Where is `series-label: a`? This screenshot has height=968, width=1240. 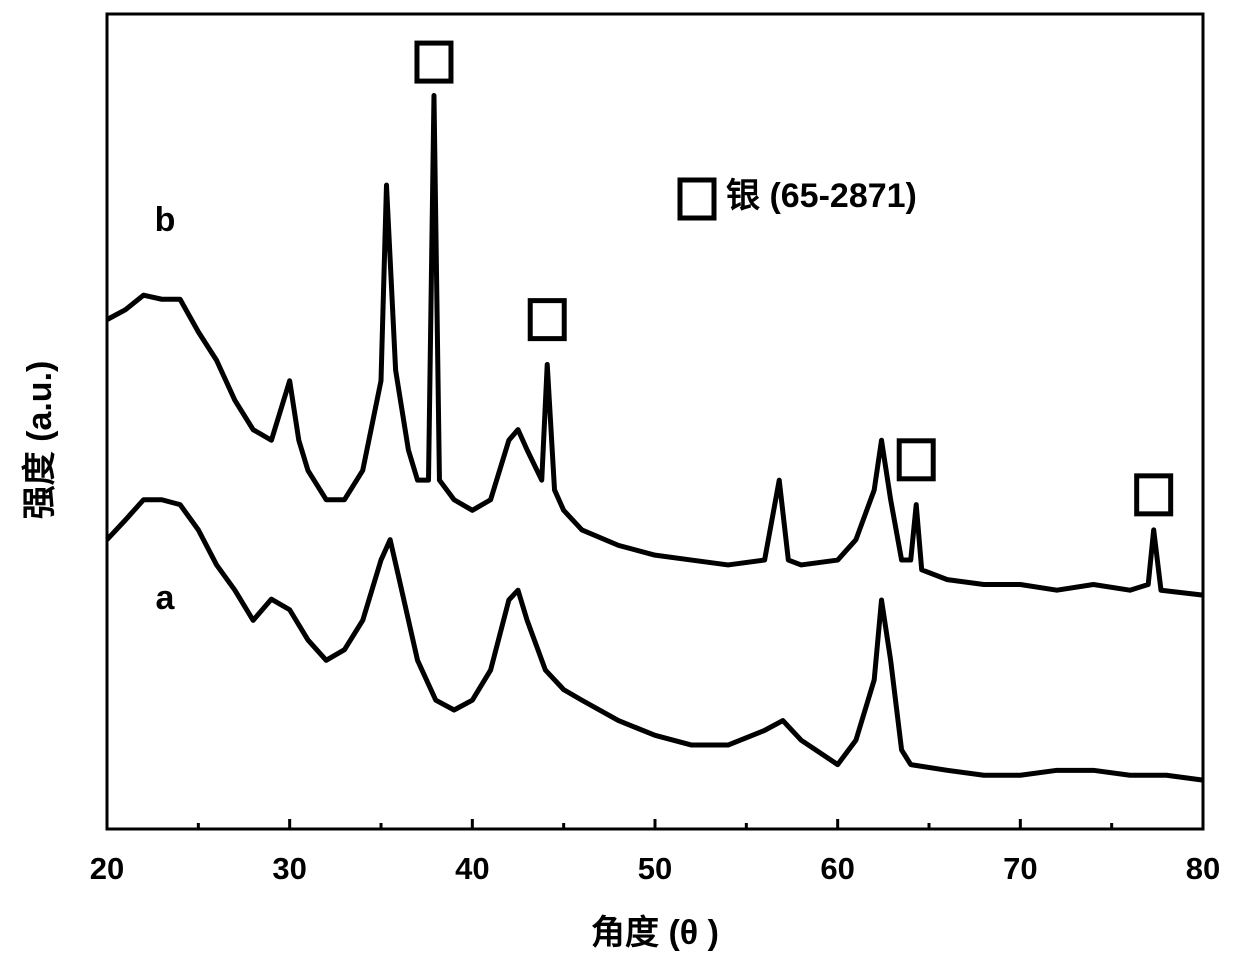 series-label: a is located at coordinates (166, 598).